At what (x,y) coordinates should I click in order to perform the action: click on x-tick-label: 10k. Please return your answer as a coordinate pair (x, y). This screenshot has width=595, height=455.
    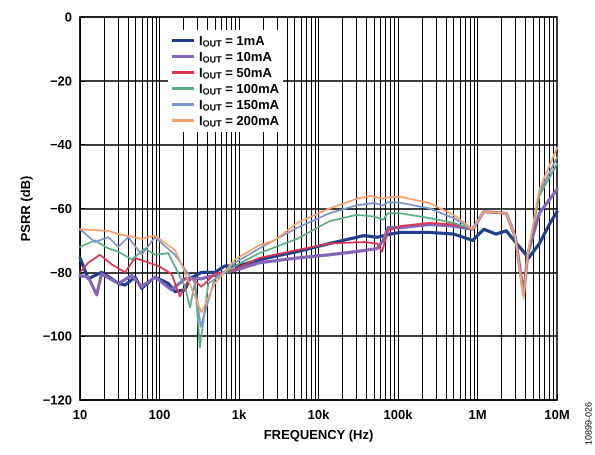
    Looking at the image, I should click on (319, 414).